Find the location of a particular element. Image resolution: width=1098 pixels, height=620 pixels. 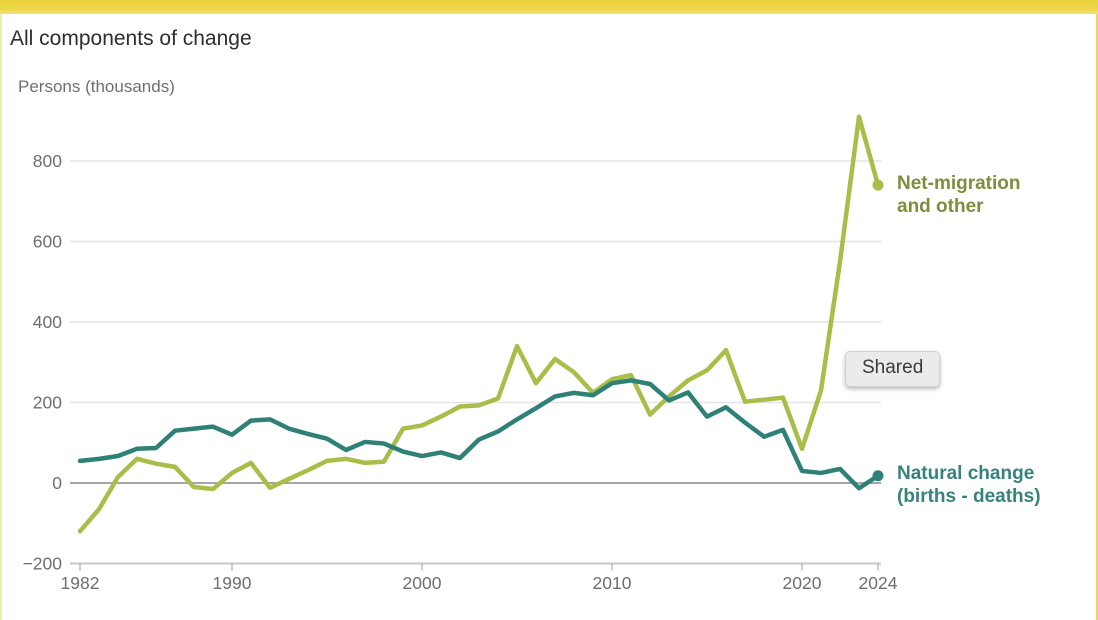

chart-title: All components of change is located at coordinates (131, 38).